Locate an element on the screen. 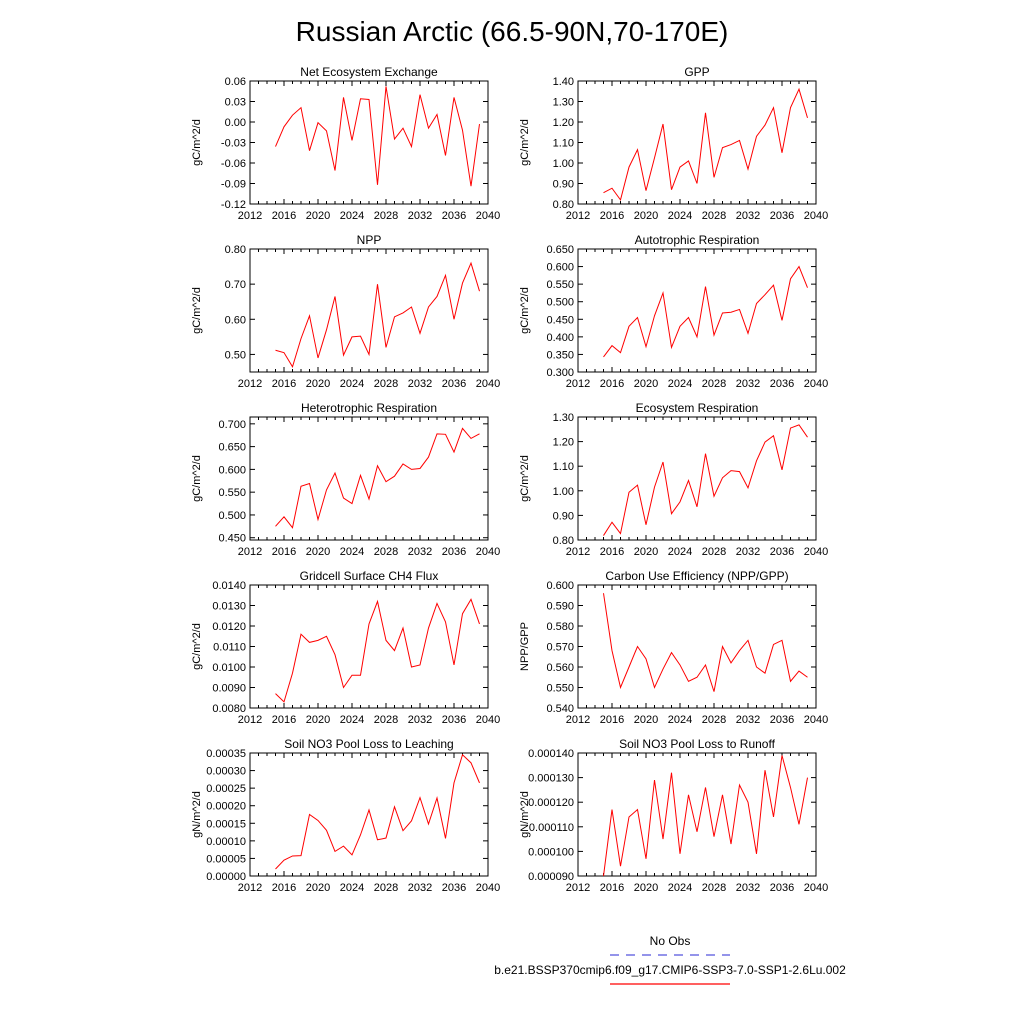  y-tick-label: 0.00 is located at coordinates (235, 123).